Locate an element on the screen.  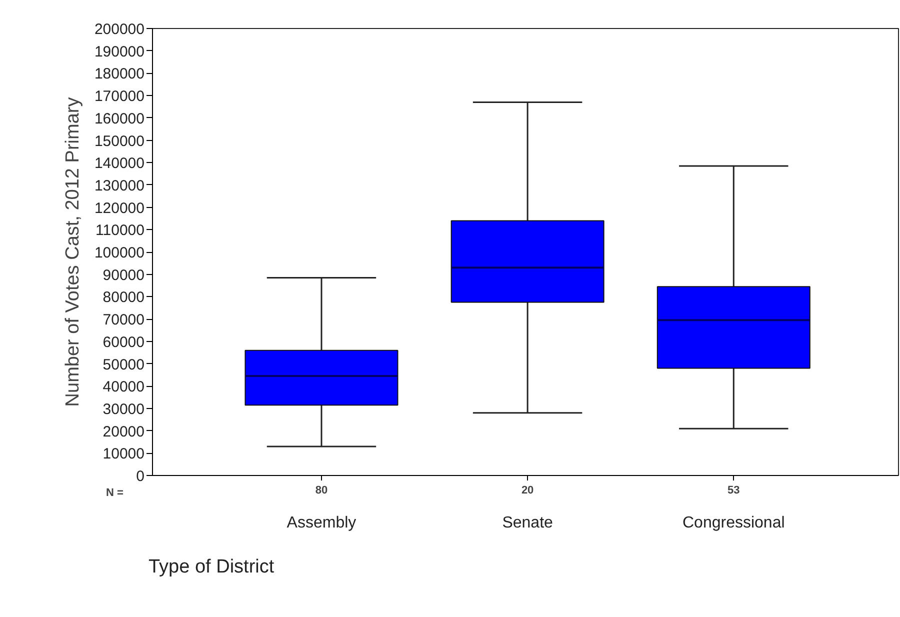
y-tick-label: 100000 is located at coordinates (119, 253).